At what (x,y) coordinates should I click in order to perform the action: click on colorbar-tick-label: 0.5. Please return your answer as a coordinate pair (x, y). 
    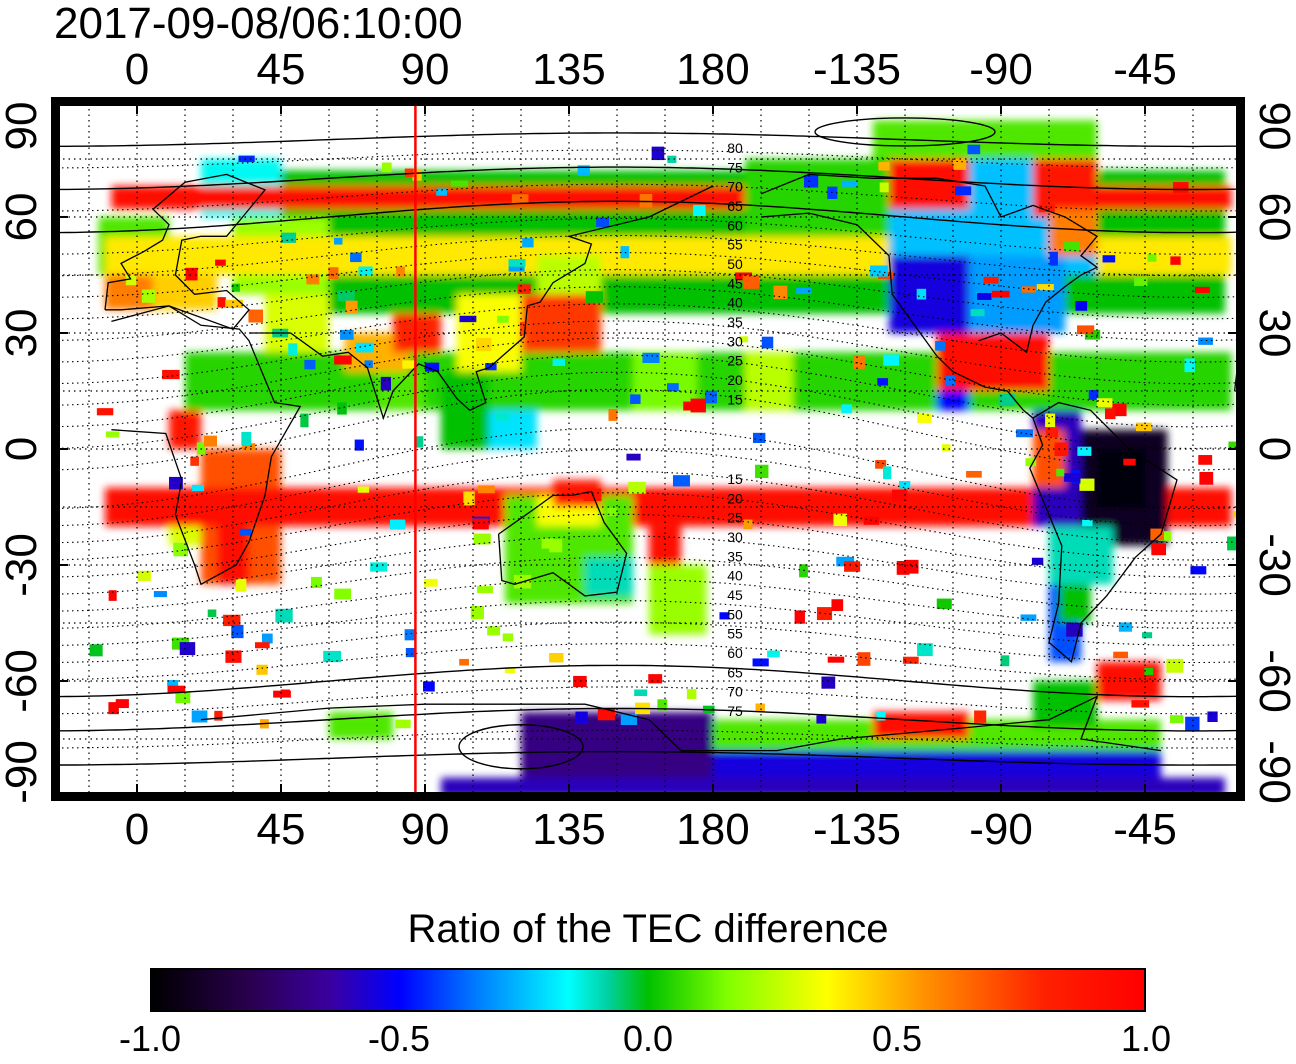
    Looking at the image, I should click on (897, 1038).